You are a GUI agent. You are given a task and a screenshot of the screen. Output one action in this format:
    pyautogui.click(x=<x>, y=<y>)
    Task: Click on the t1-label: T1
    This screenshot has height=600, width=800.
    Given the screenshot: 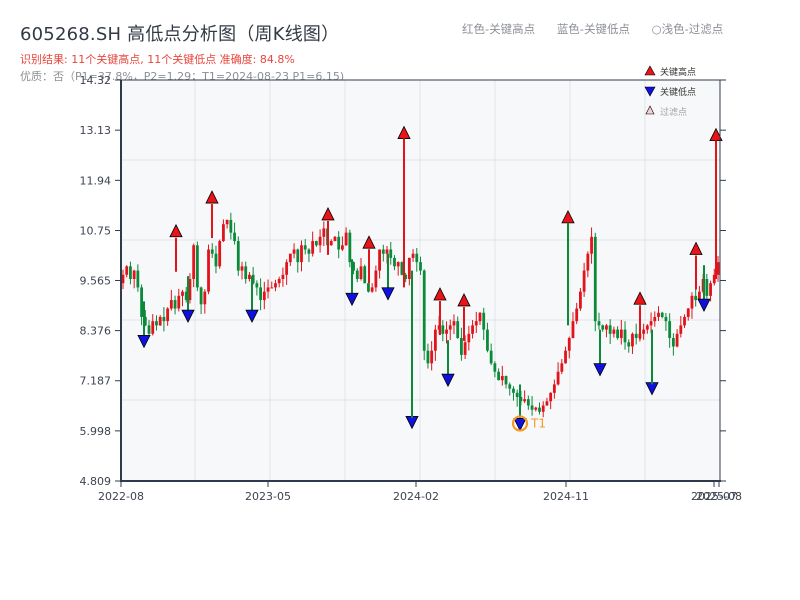 What is the action you would take?
    pyautogui.click(x=538, y=423)
    